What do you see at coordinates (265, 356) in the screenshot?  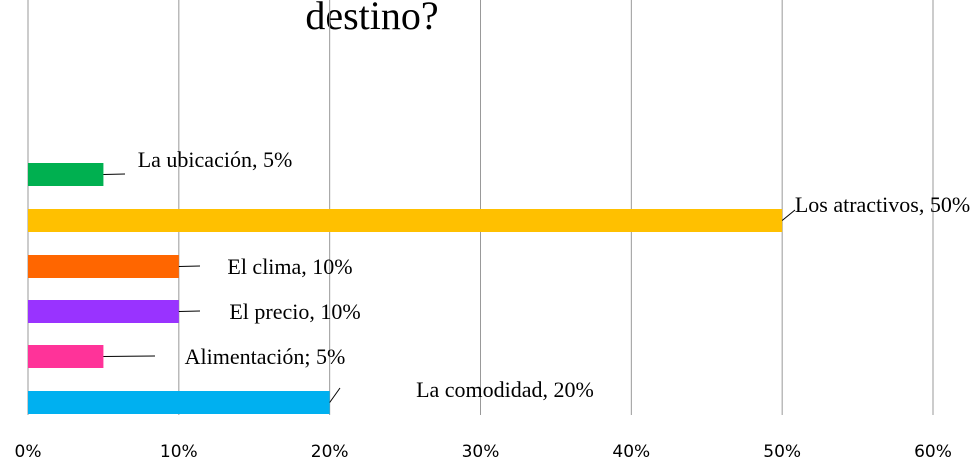 I see `data-label: Alimentación; 5%` at bounding box center [265, 356].